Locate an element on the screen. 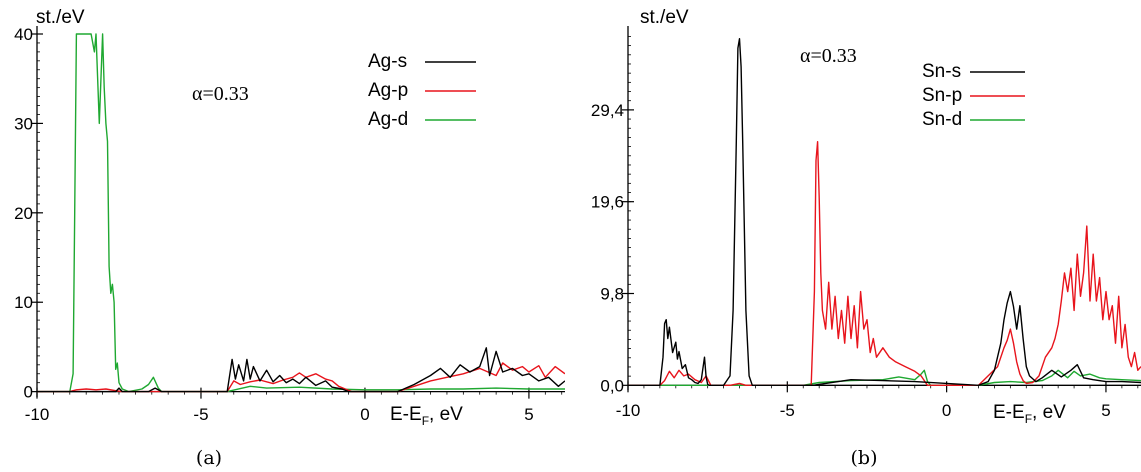  y-tick-label: 20 is located at coordinates (23, 213).